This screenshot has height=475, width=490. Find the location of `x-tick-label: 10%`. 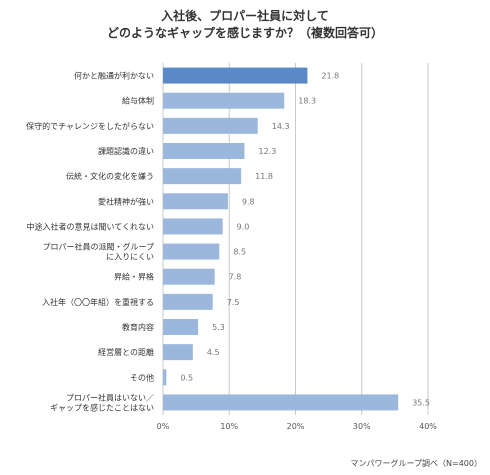

x-tick-label: 10% is located at coordinates (229, 426).